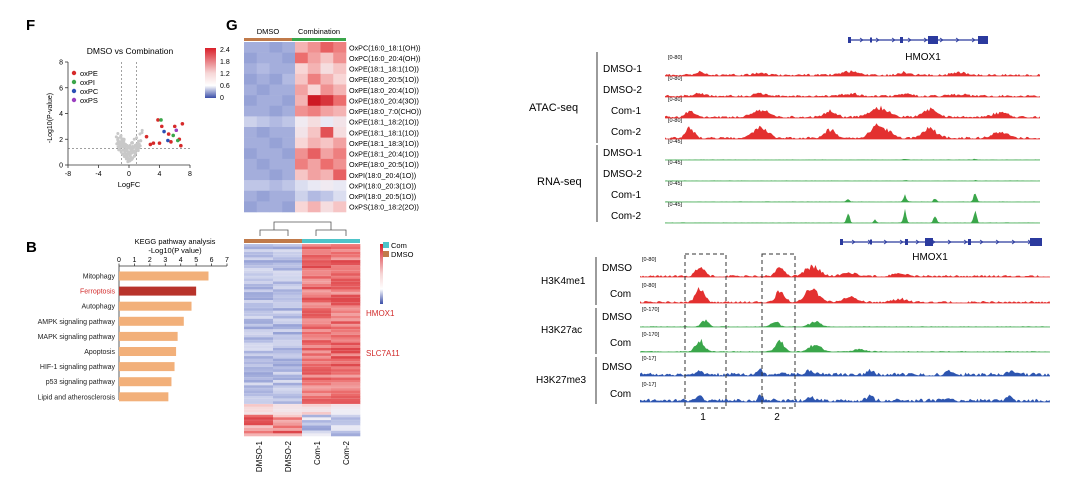  What do you see at coordinates (178, 140) in the screenshot?
I see `volcano-point-oxpi` at bounding box center [178, 140].